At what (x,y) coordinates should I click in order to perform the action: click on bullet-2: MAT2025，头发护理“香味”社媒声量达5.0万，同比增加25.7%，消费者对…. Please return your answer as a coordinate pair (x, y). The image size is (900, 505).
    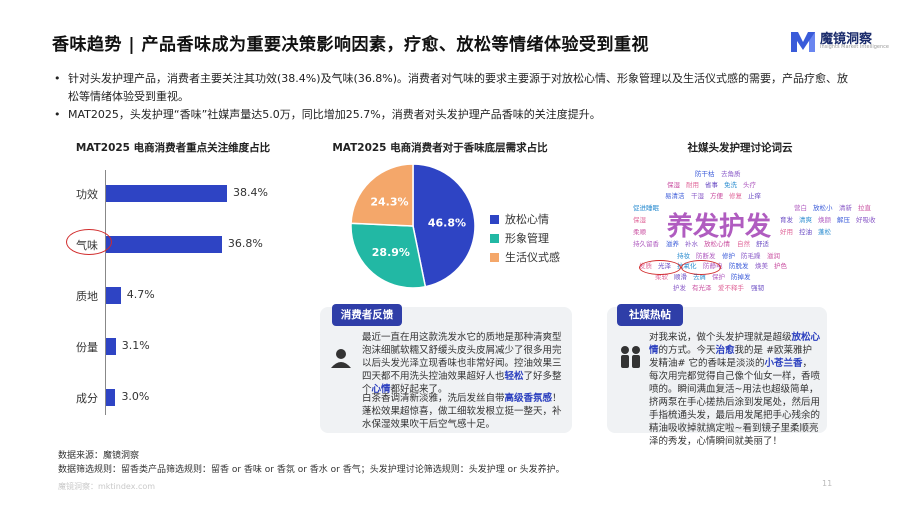
    Looking at the image, I should click on (452, 115).